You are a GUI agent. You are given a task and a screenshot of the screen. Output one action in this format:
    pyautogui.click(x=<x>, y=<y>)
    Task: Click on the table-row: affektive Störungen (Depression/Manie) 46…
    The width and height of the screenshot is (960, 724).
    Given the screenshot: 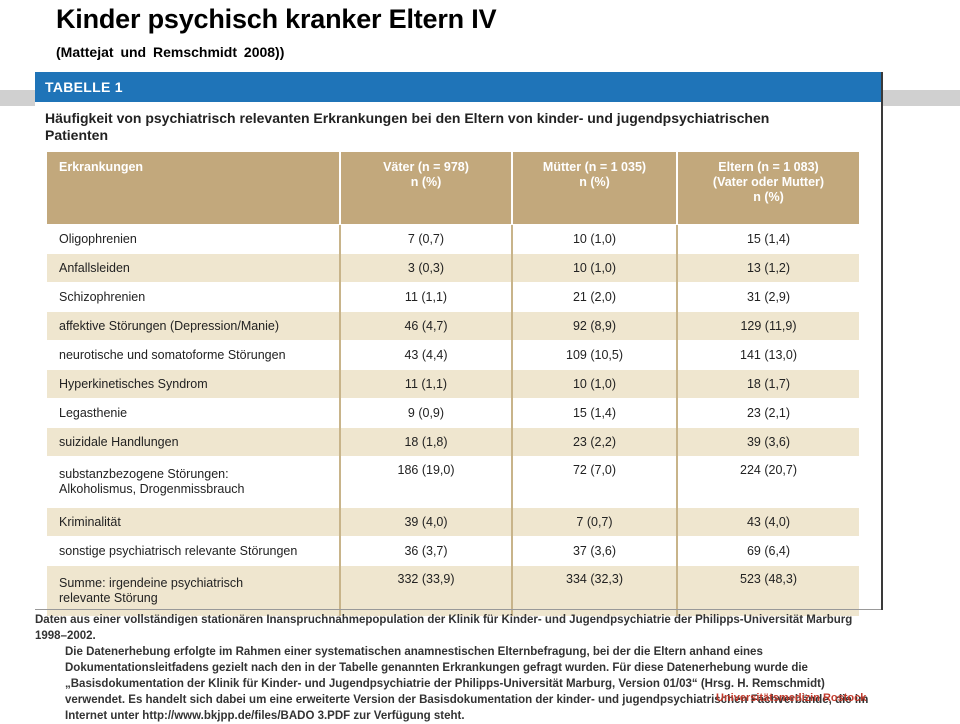 What is the action you would take?
    pyautogui.click(x=453, y=326)
    